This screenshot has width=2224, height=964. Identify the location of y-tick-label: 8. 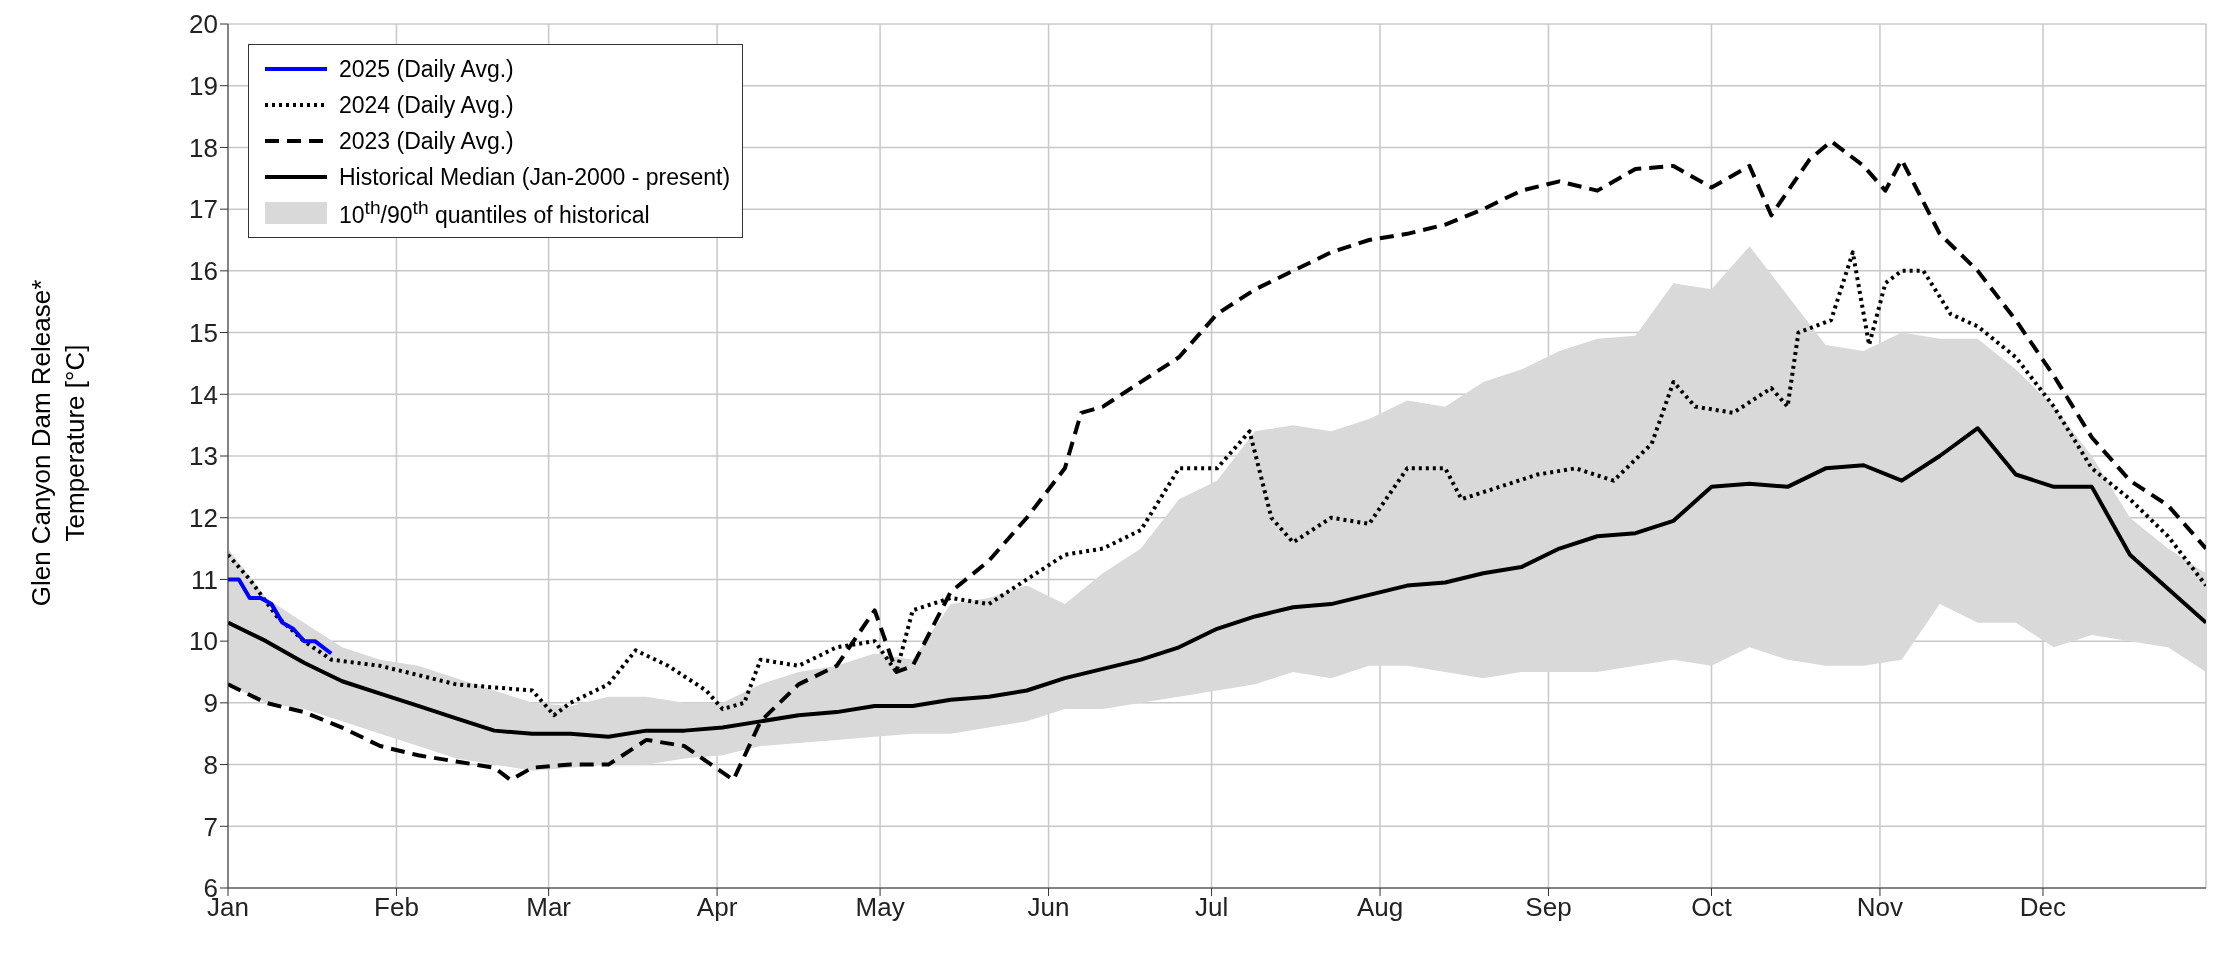
(210, 764).